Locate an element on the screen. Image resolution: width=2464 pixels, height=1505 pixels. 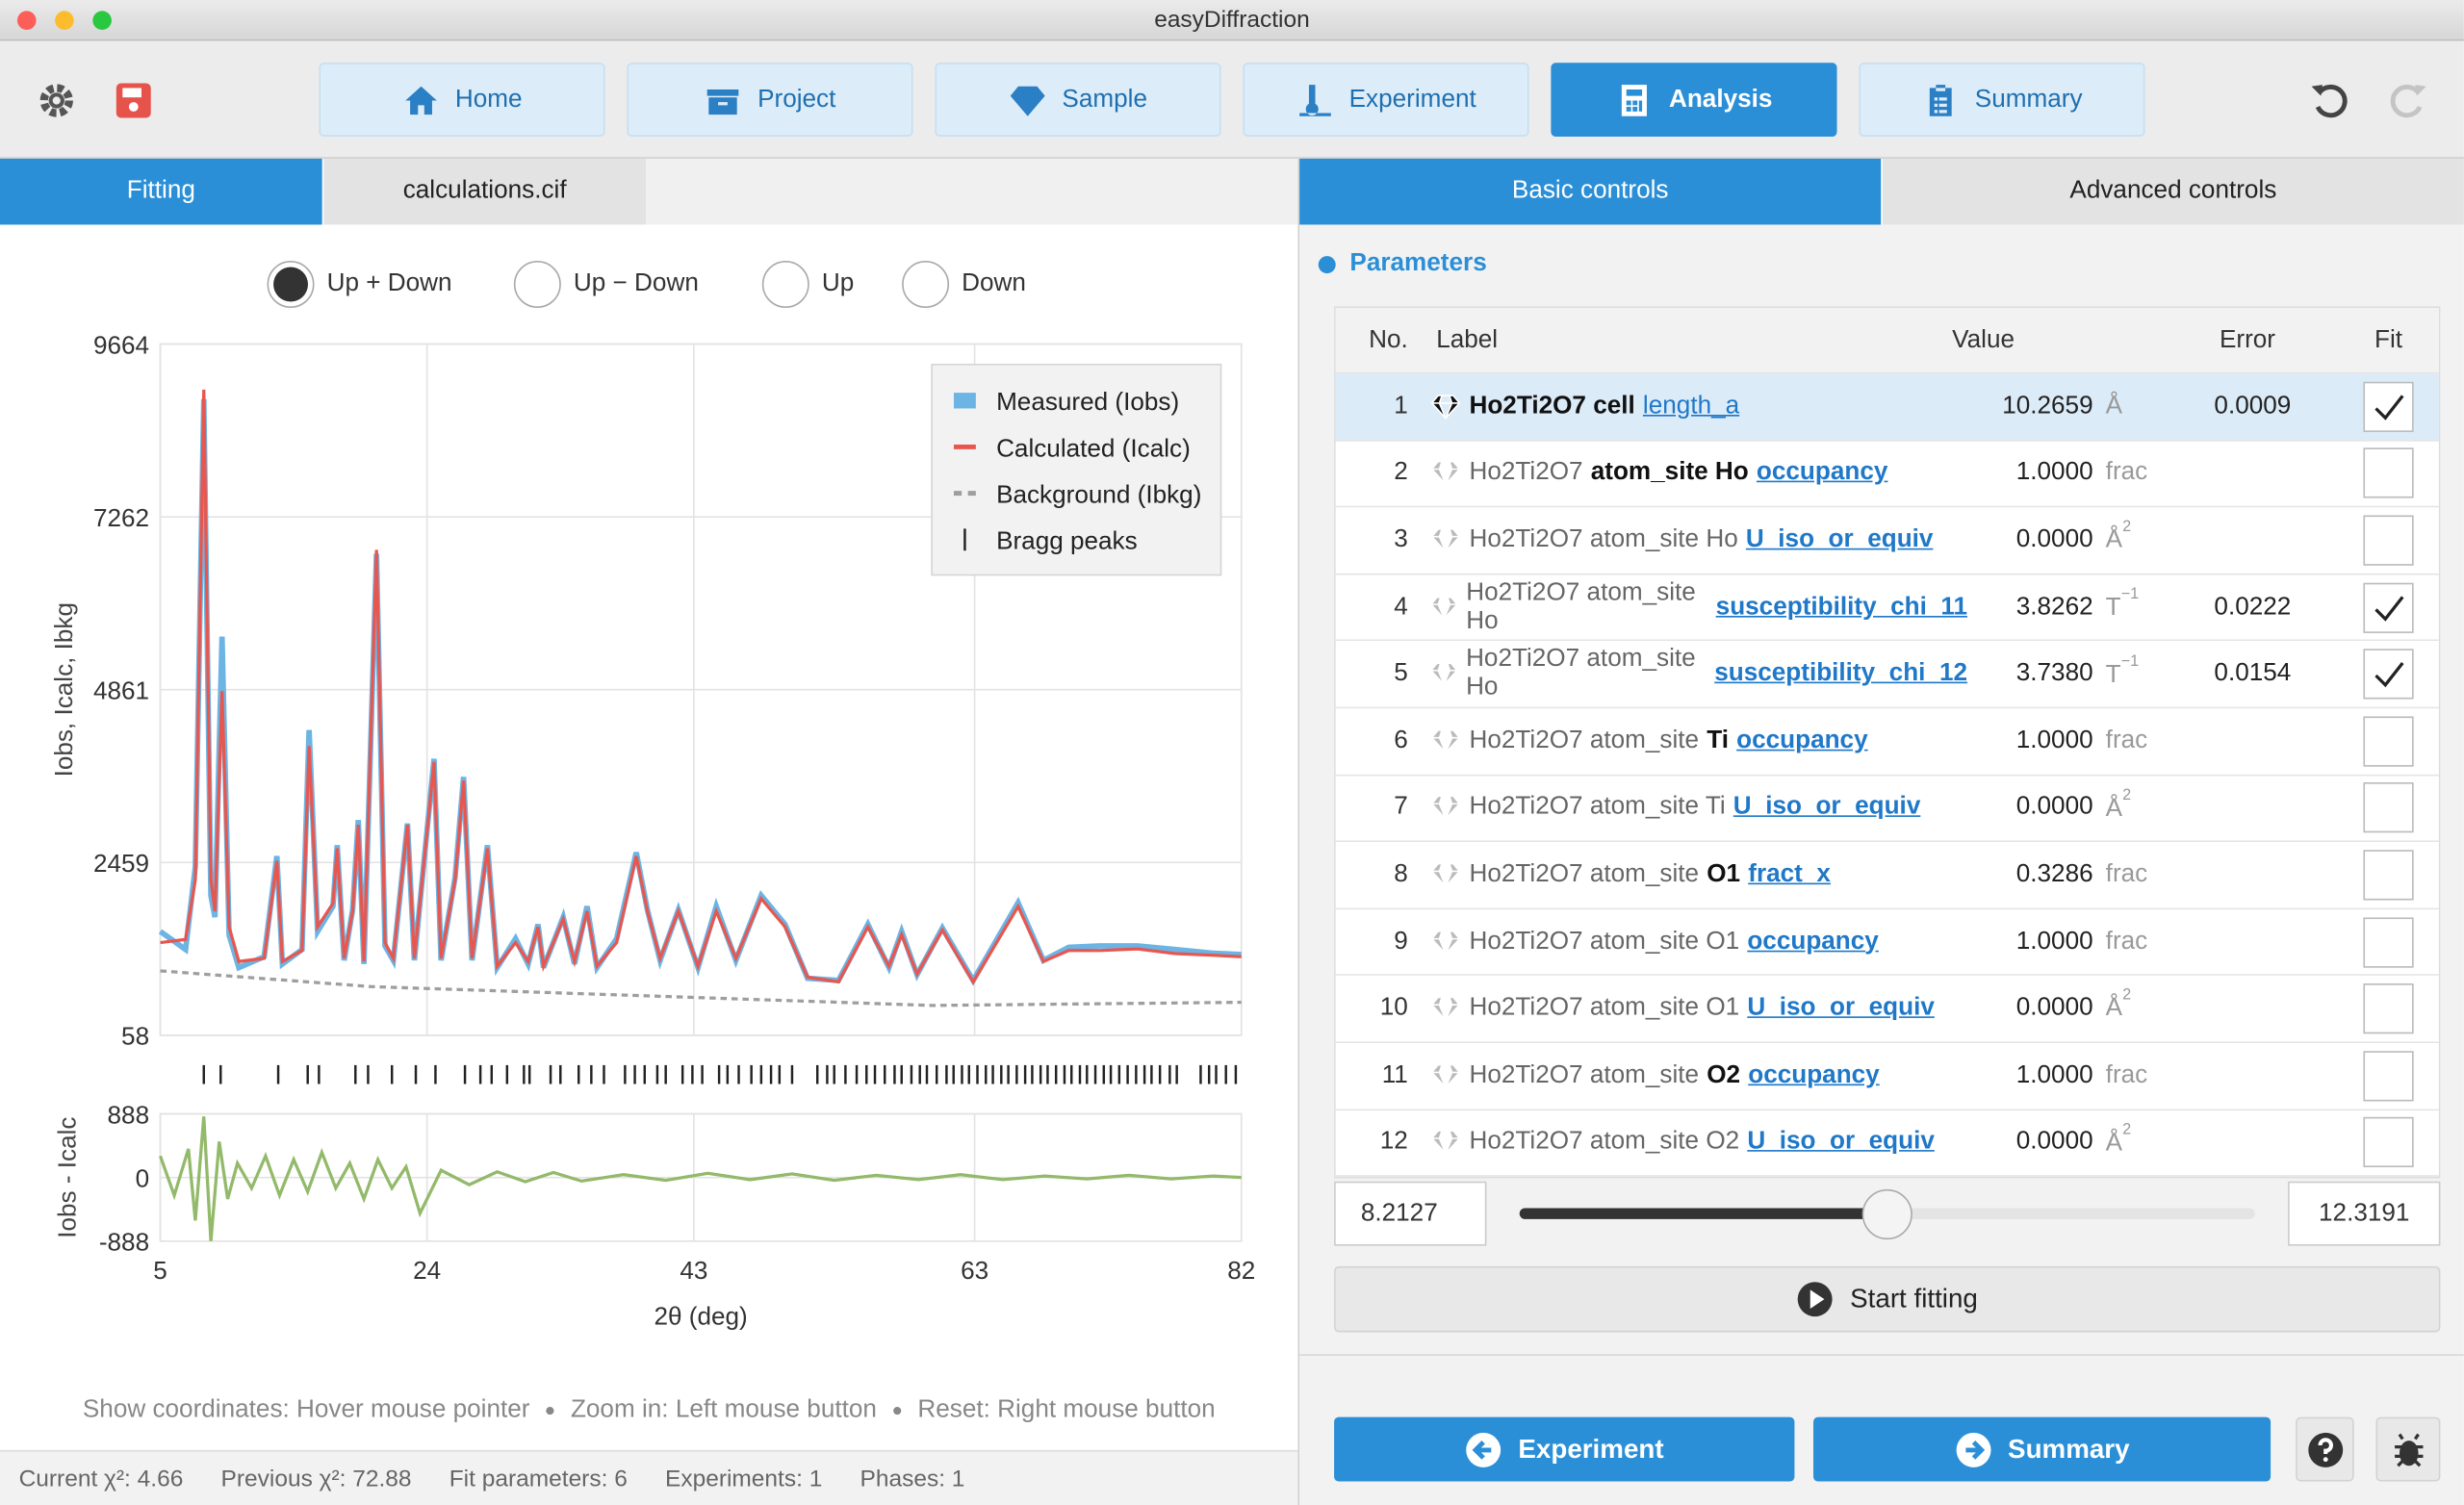
start-fitting-label: Start fitting is located at coordinates (1914, 1298).